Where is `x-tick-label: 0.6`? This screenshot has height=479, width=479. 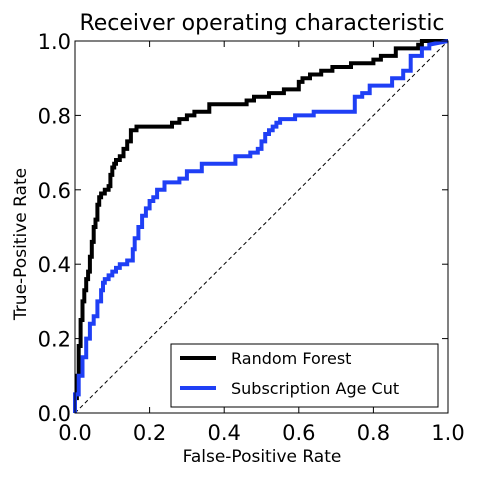 x-tick-label: 0.6 is located at coordinates (298, 433).